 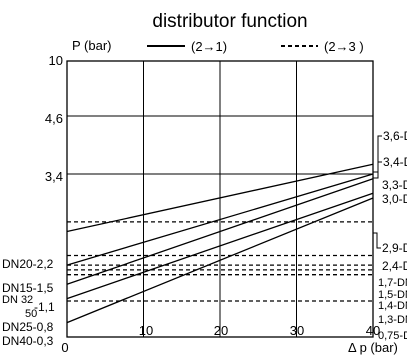 What do you see at coordinates (229, 21) in the screenshot?
I see `chart-title: distributor function` at bounding box center [229, 21].